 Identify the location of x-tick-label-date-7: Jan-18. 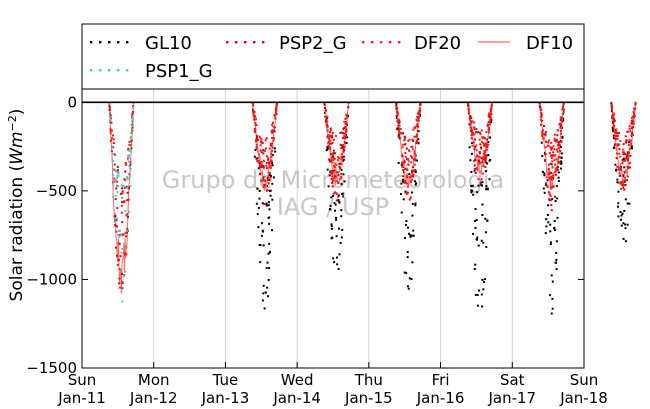
(583, 398).